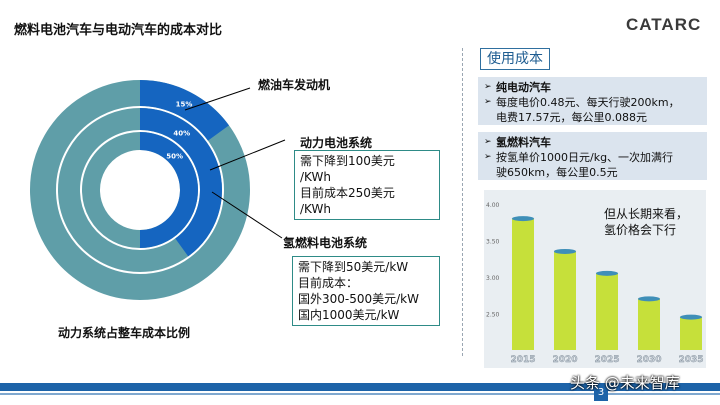  I want to click on chart-annotation: 但从长期来看， 氢价格会下行, so click(646, 222).